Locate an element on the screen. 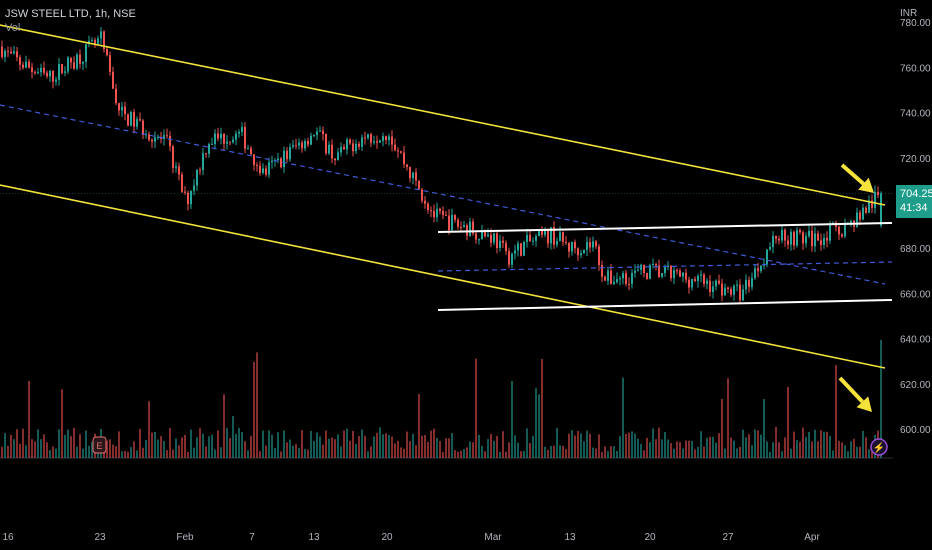  x-tick-label: 20 is located at coordinates (650, 537).